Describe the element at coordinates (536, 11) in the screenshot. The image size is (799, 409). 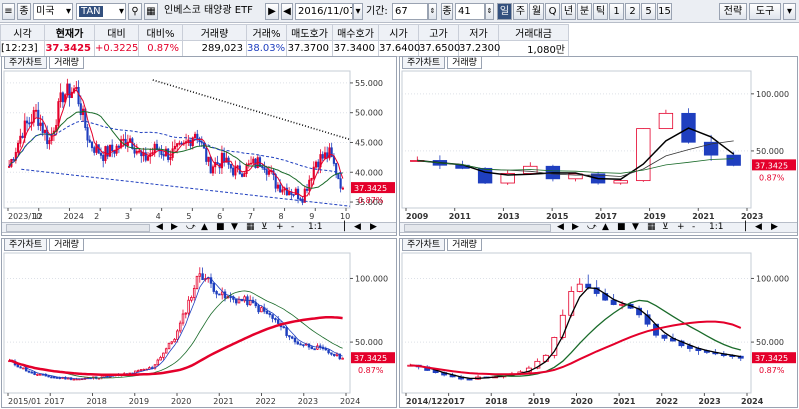
I see `interval-button: 월` at that location.